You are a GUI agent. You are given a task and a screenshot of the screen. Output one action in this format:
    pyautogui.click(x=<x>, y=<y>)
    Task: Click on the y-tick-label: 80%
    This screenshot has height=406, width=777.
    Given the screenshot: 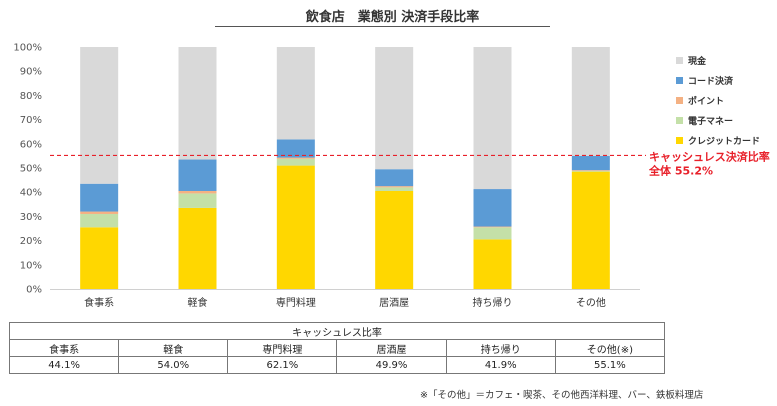 What is the action you would take?
    pyautogui.click(x=31, y=96)
    